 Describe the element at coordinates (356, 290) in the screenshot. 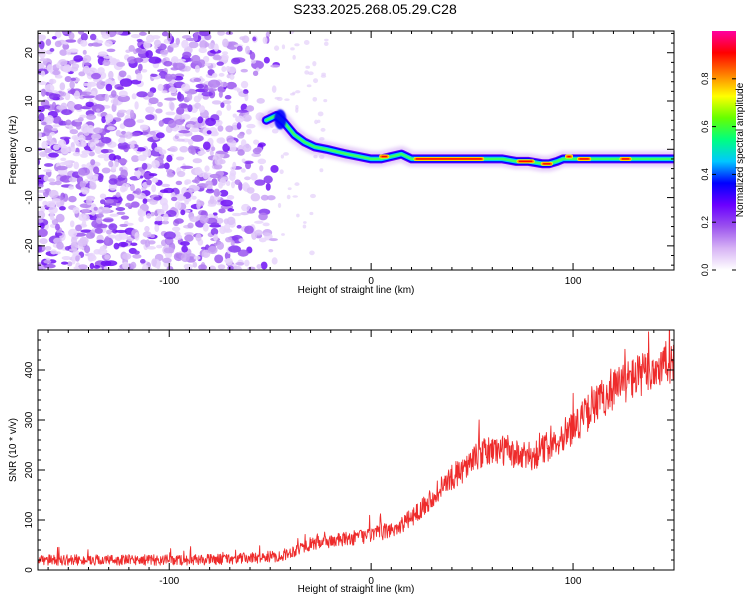

I see `spectrogram-x-axis-label: Height of straight line (km)` at that location.